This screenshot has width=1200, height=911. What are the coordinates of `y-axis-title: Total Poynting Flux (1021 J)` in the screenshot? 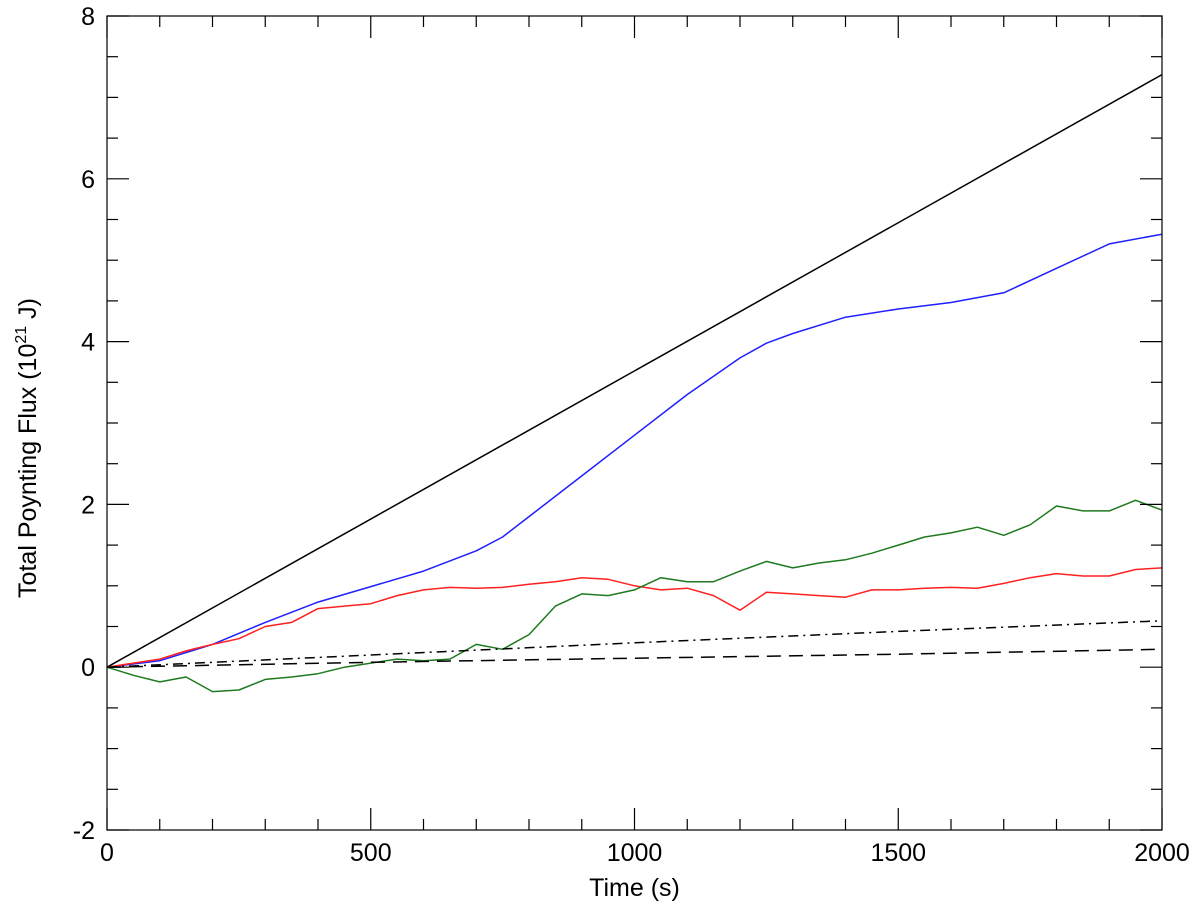 It's located at (27, 448).